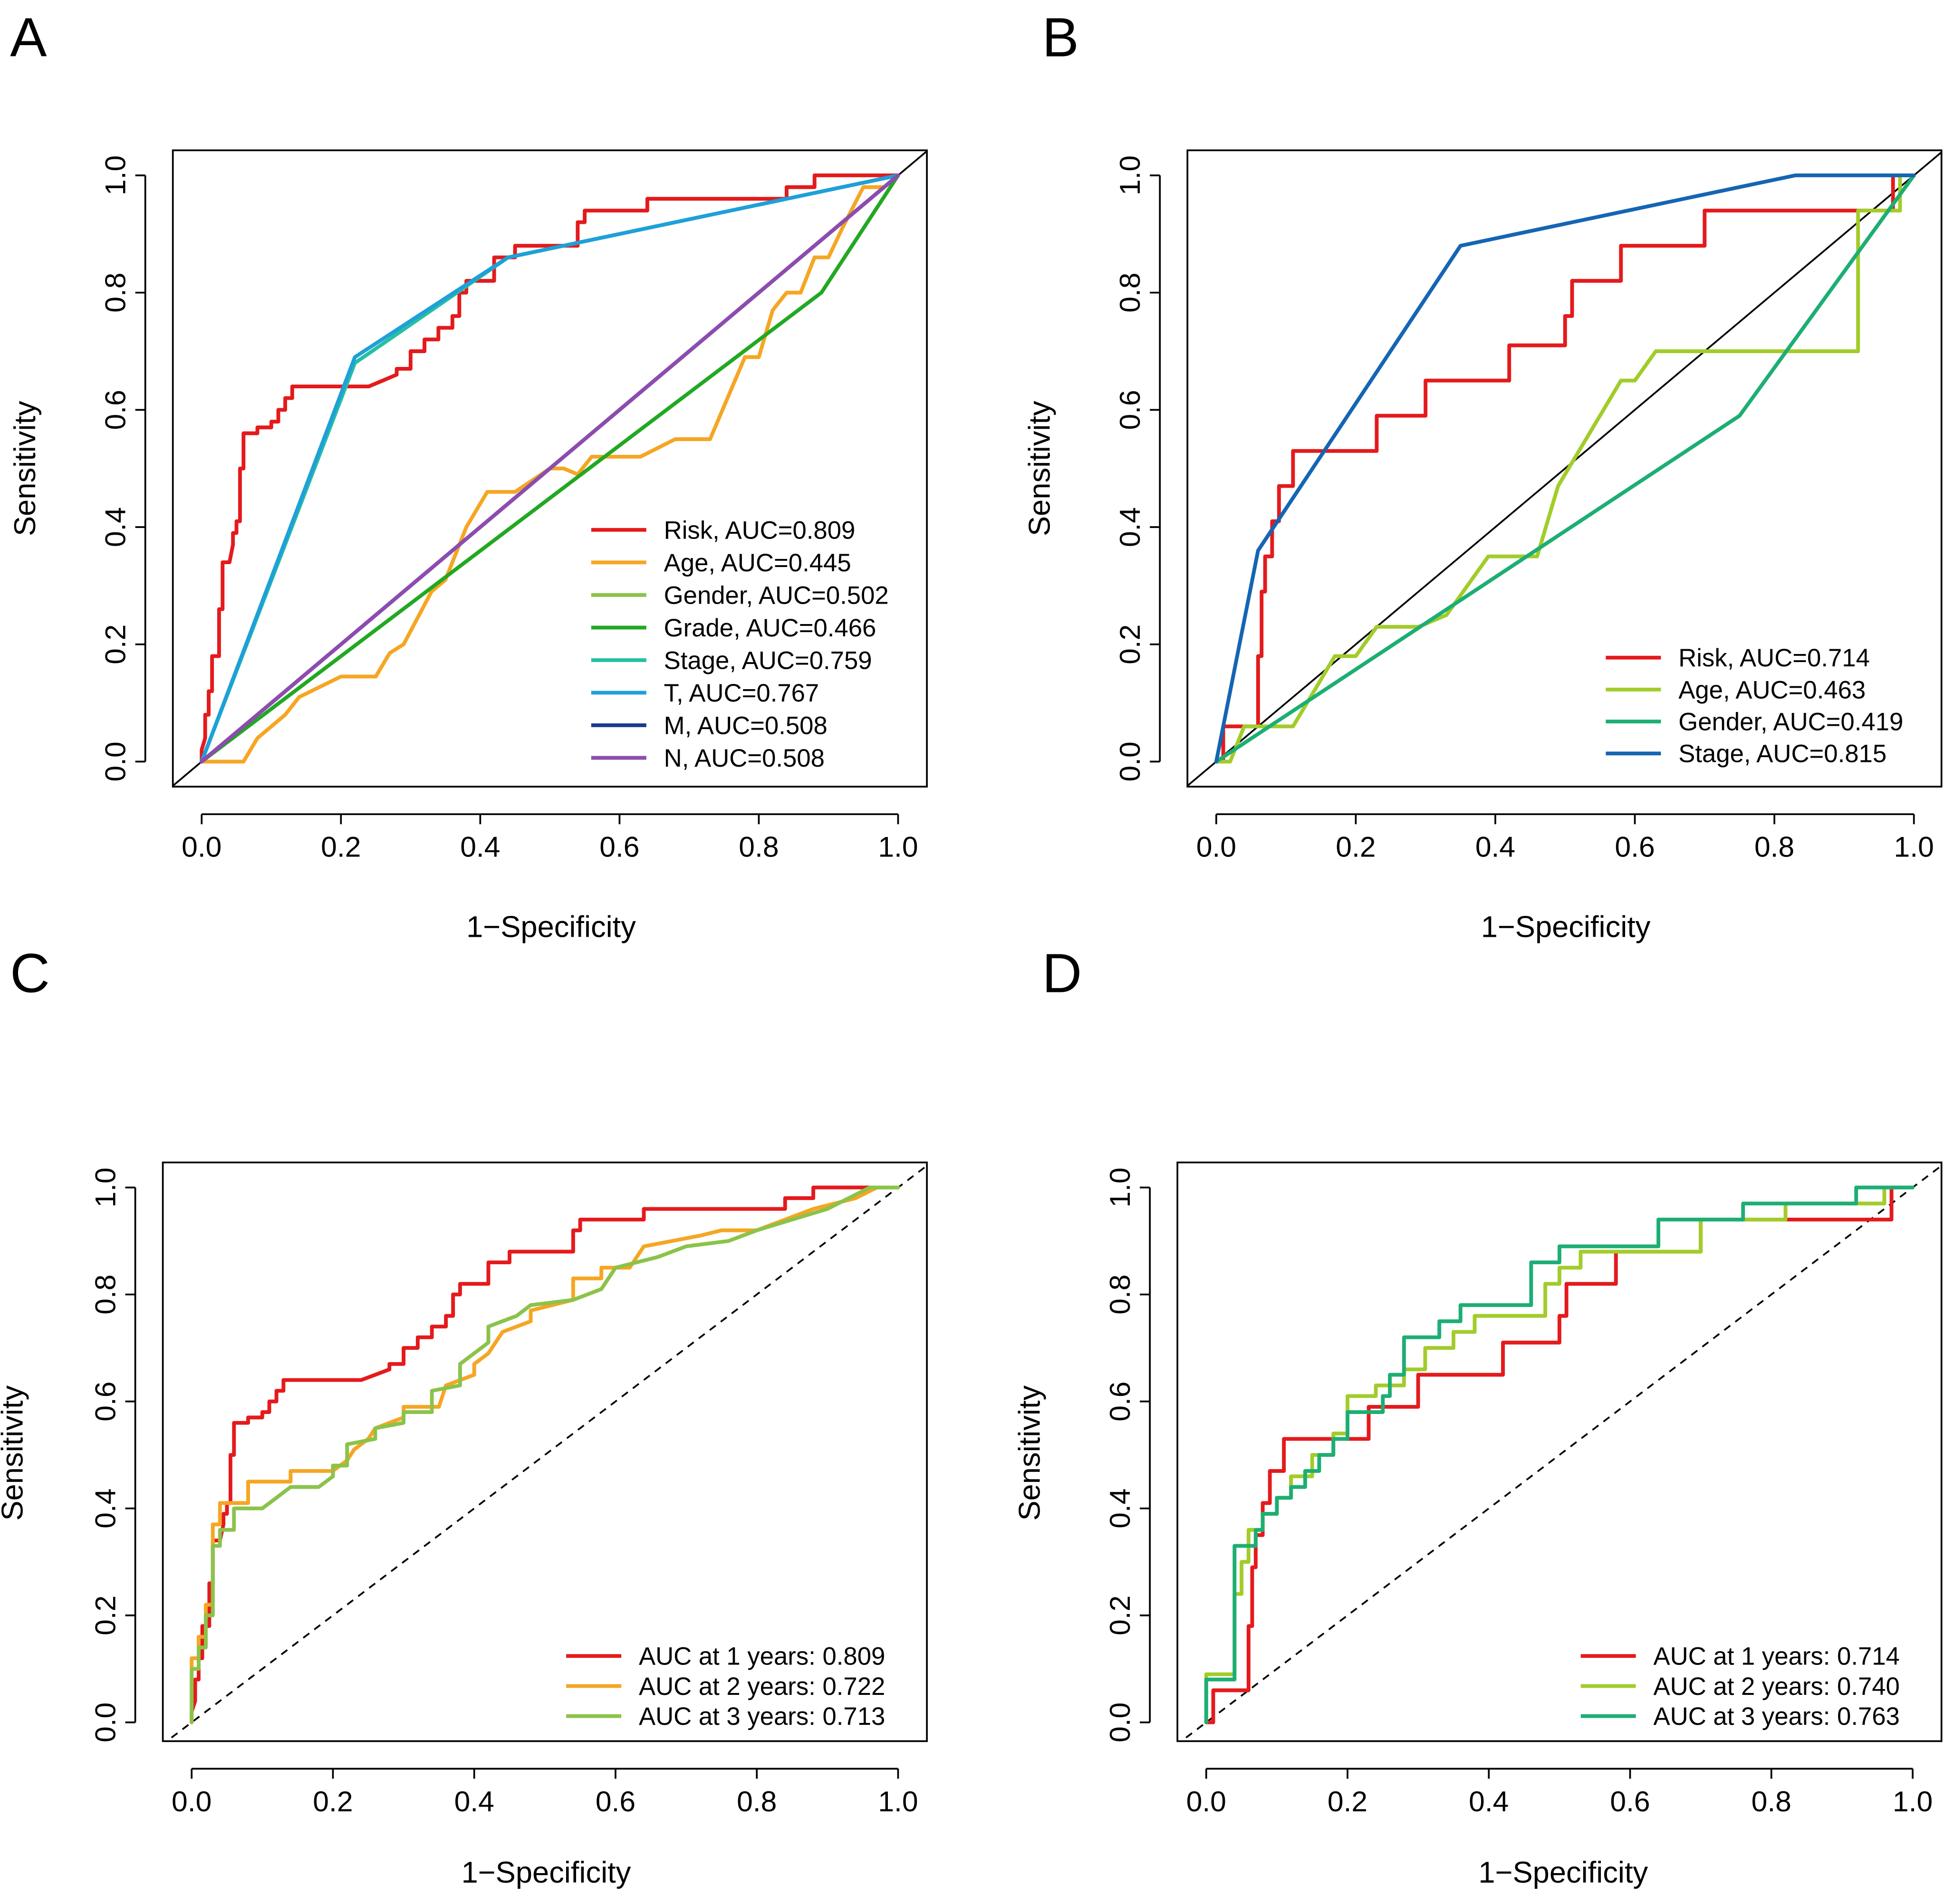 This screenshot has width=1954, height=1904. What do you see at coordinates (30, 973) in the screenshot?
I see `panel-letter: C` at bounding box center [30, 973].